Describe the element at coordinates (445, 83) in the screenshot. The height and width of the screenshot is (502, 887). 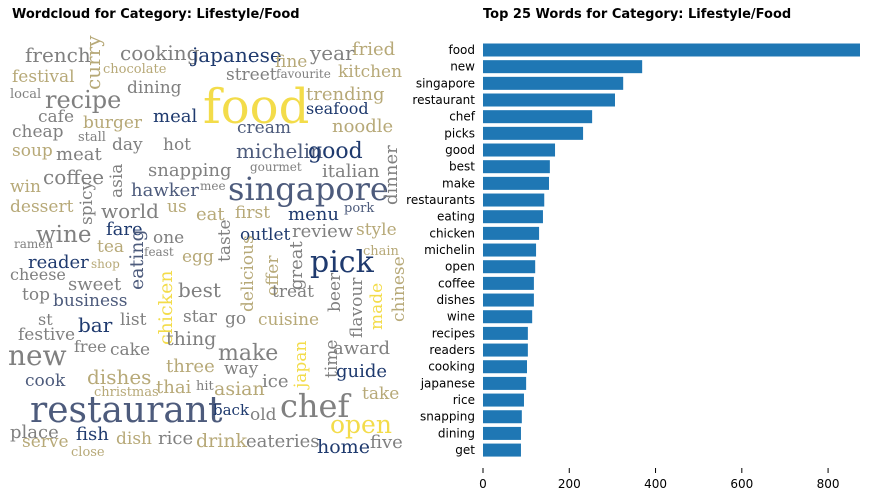
I see `y-tick-label: singapore` at that location.